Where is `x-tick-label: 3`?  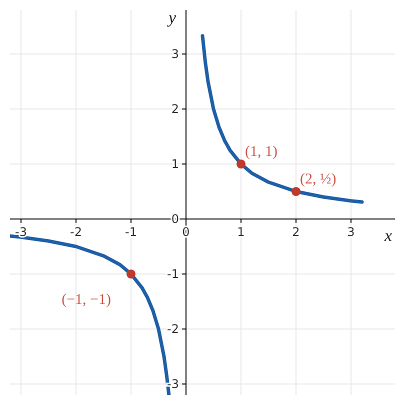
x-tick-label: 3 is located at coordinates (351, 232).